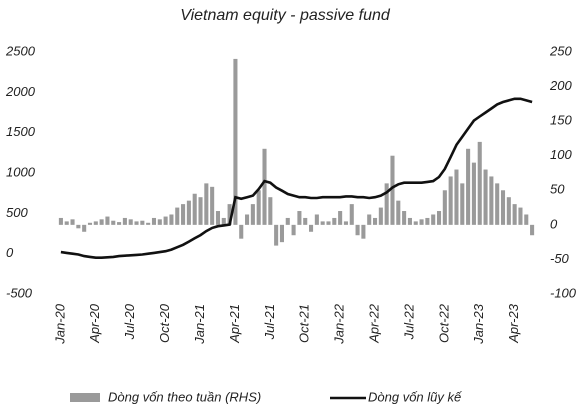  I want to click on legend-item: Dòng vốn lũy kế, so click(396, 396).